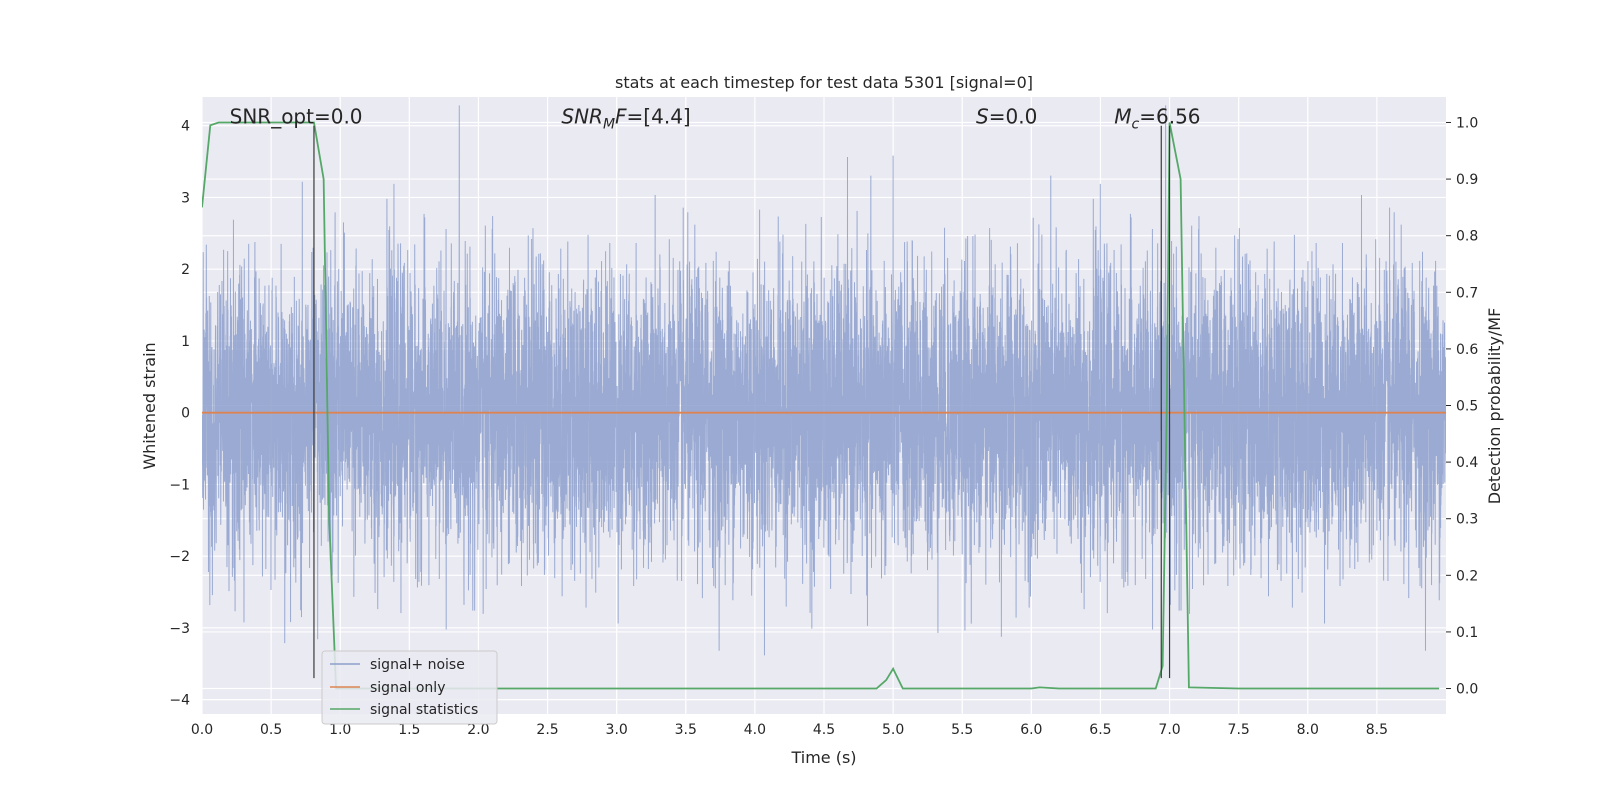 The height and width of the screenshot is (800, 1600). I want to click on x-tick-label: 5.5, so click(962, 730).